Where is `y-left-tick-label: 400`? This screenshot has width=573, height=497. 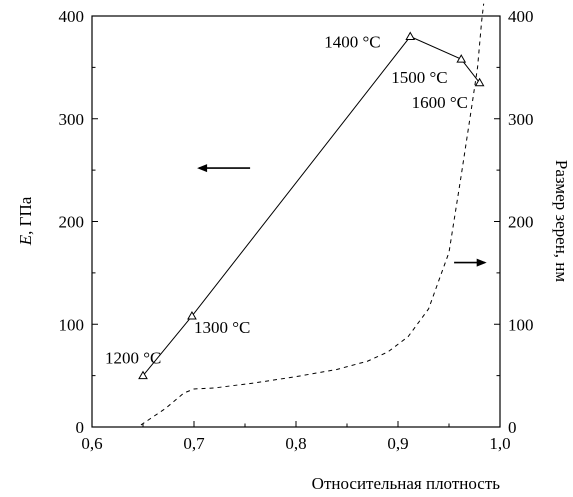 y-left-tick-label: 400 is located at coordinates (72, 16).